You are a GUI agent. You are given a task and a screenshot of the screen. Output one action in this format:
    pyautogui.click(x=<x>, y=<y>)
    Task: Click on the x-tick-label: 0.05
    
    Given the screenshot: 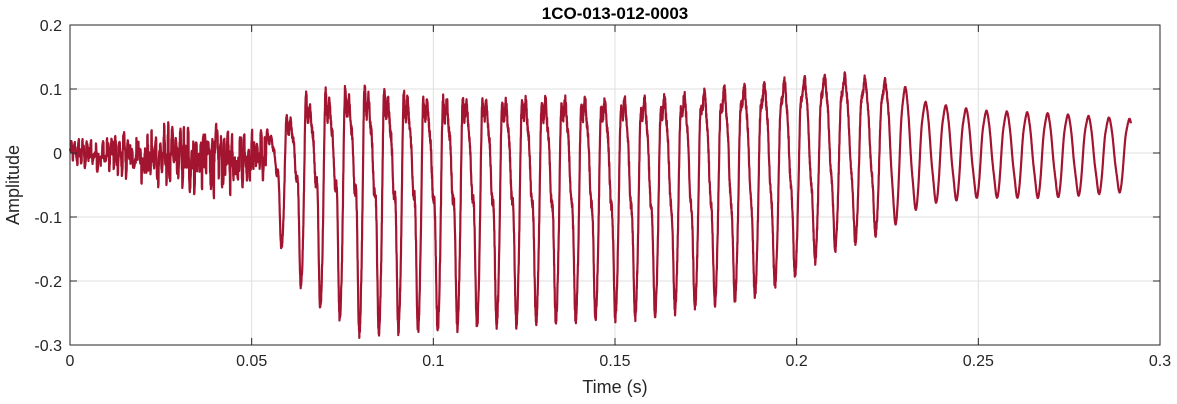 What is the action you would take?
    pyautogui.click(x=251, y=361)
    